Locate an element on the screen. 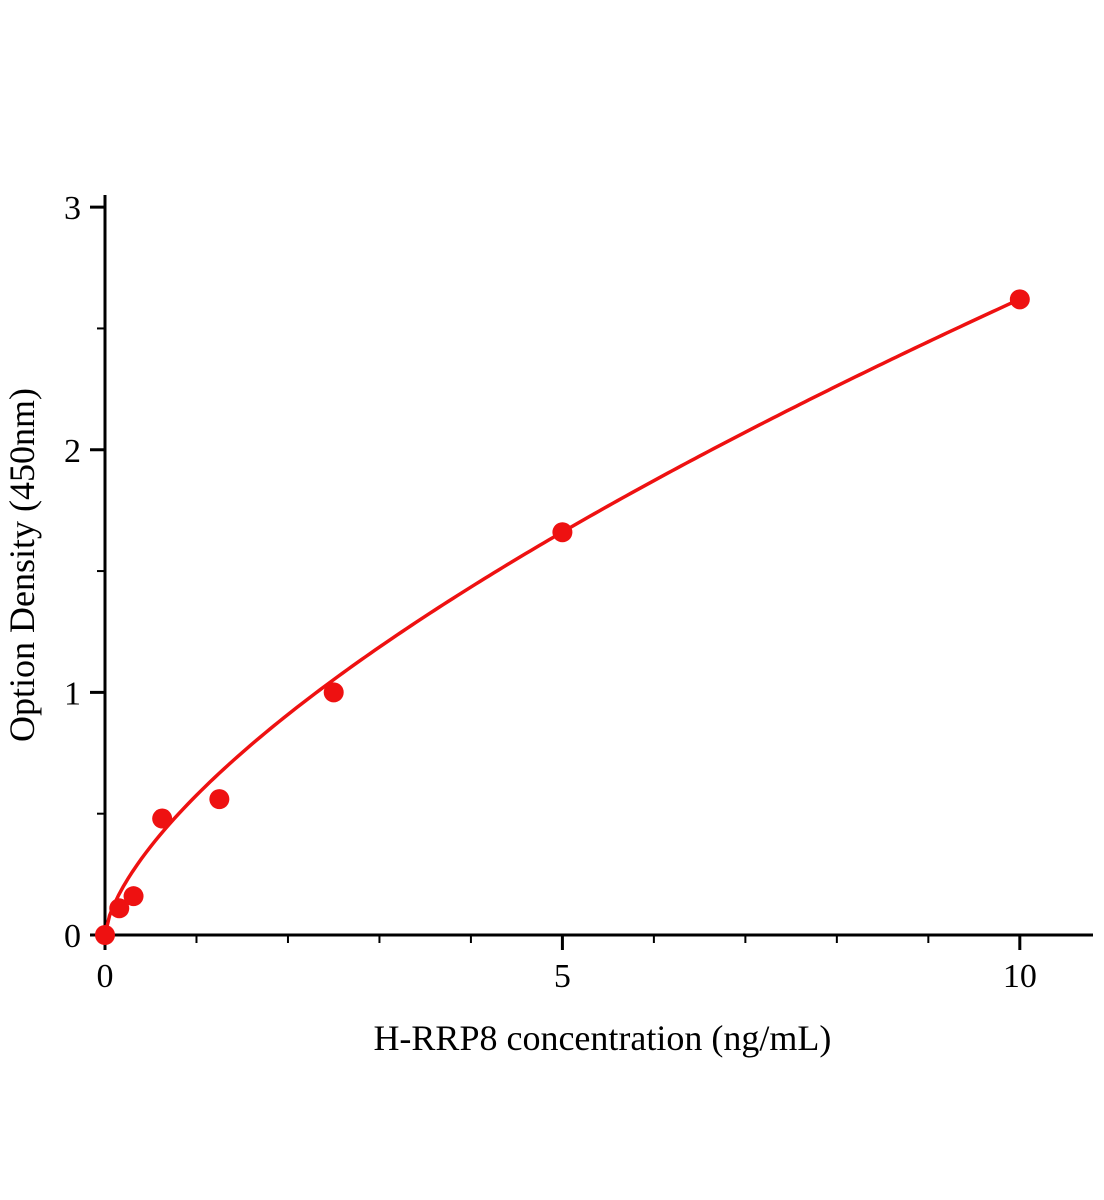  y-tick-label: 1 is located at coordinates (72, 693).